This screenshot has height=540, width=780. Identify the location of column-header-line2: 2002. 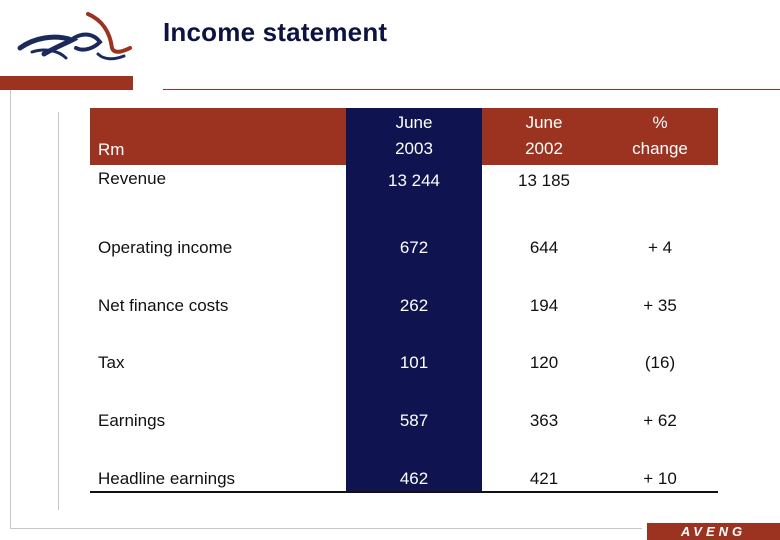
(544, 148).